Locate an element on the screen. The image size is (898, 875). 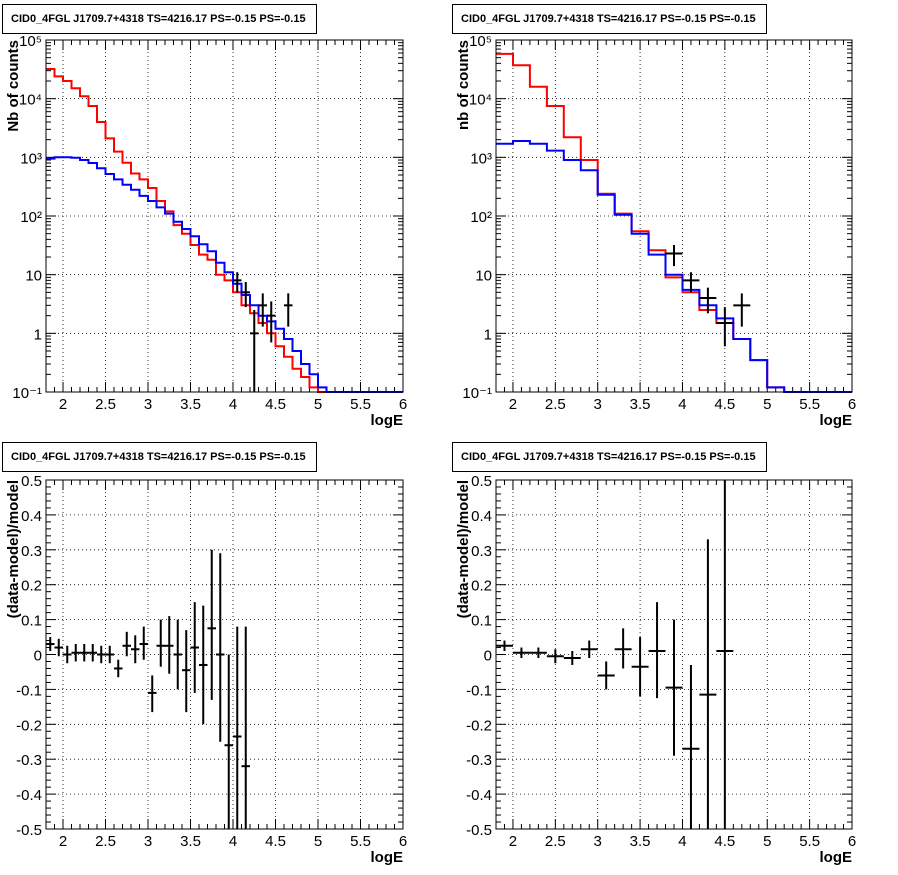
x-tick-label: 5 is located at coordinates (767, 404).